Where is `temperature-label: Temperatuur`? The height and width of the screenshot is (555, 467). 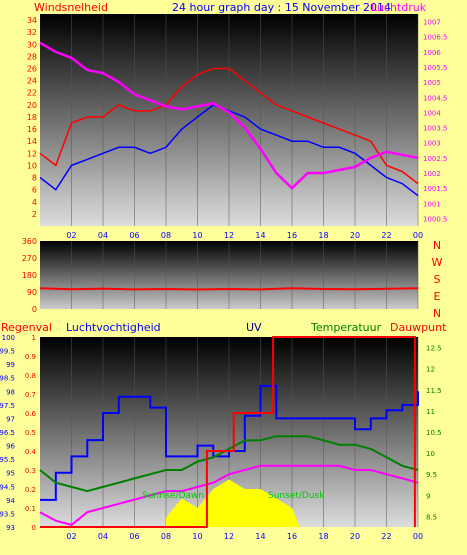 temperature-label: Temperatuur is located at coordinates (346, 327).